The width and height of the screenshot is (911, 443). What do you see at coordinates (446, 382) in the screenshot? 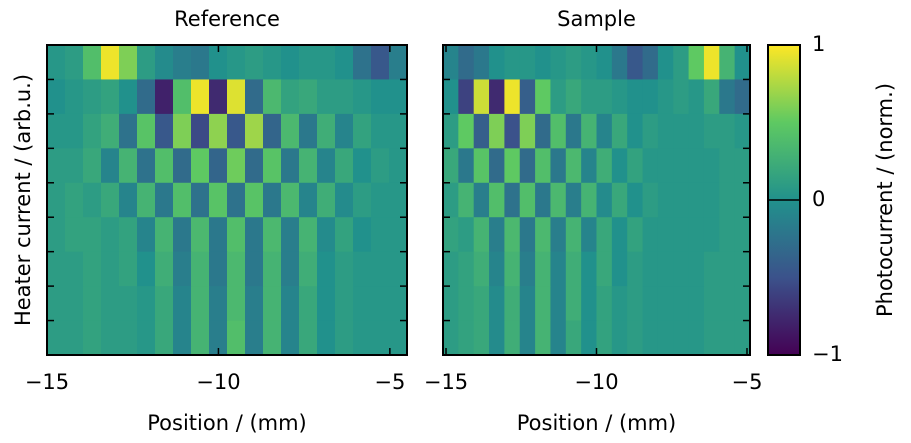
I see `x-tick-label: −15` at bounding box center [446, 382].